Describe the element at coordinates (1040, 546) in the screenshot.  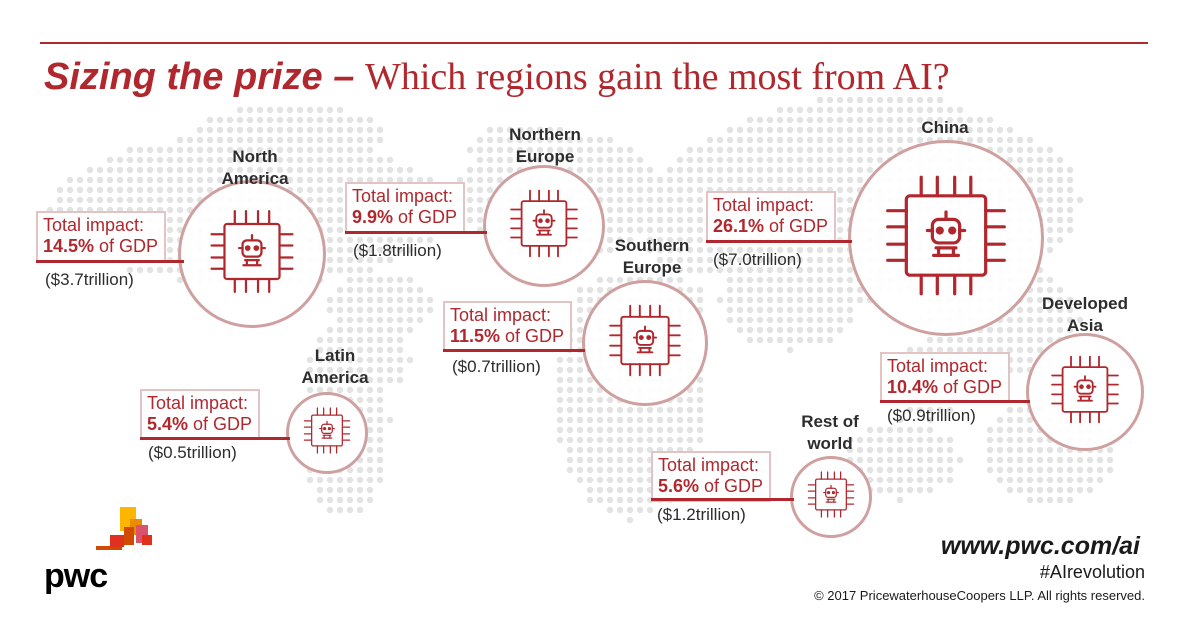
I see `pwc-ai-link: www.pwc.com/ai` at that location.